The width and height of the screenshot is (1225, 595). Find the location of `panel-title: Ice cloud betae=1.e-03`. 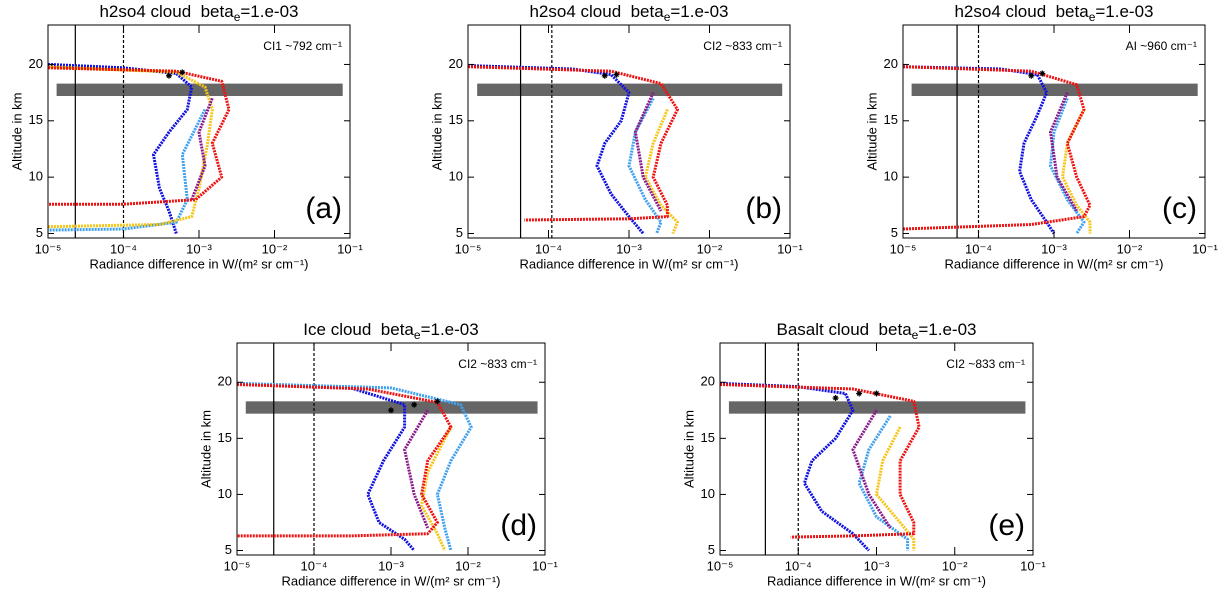

panel-title: Ice cloud betae=1.e-03 is located at coordinates (390, 331).